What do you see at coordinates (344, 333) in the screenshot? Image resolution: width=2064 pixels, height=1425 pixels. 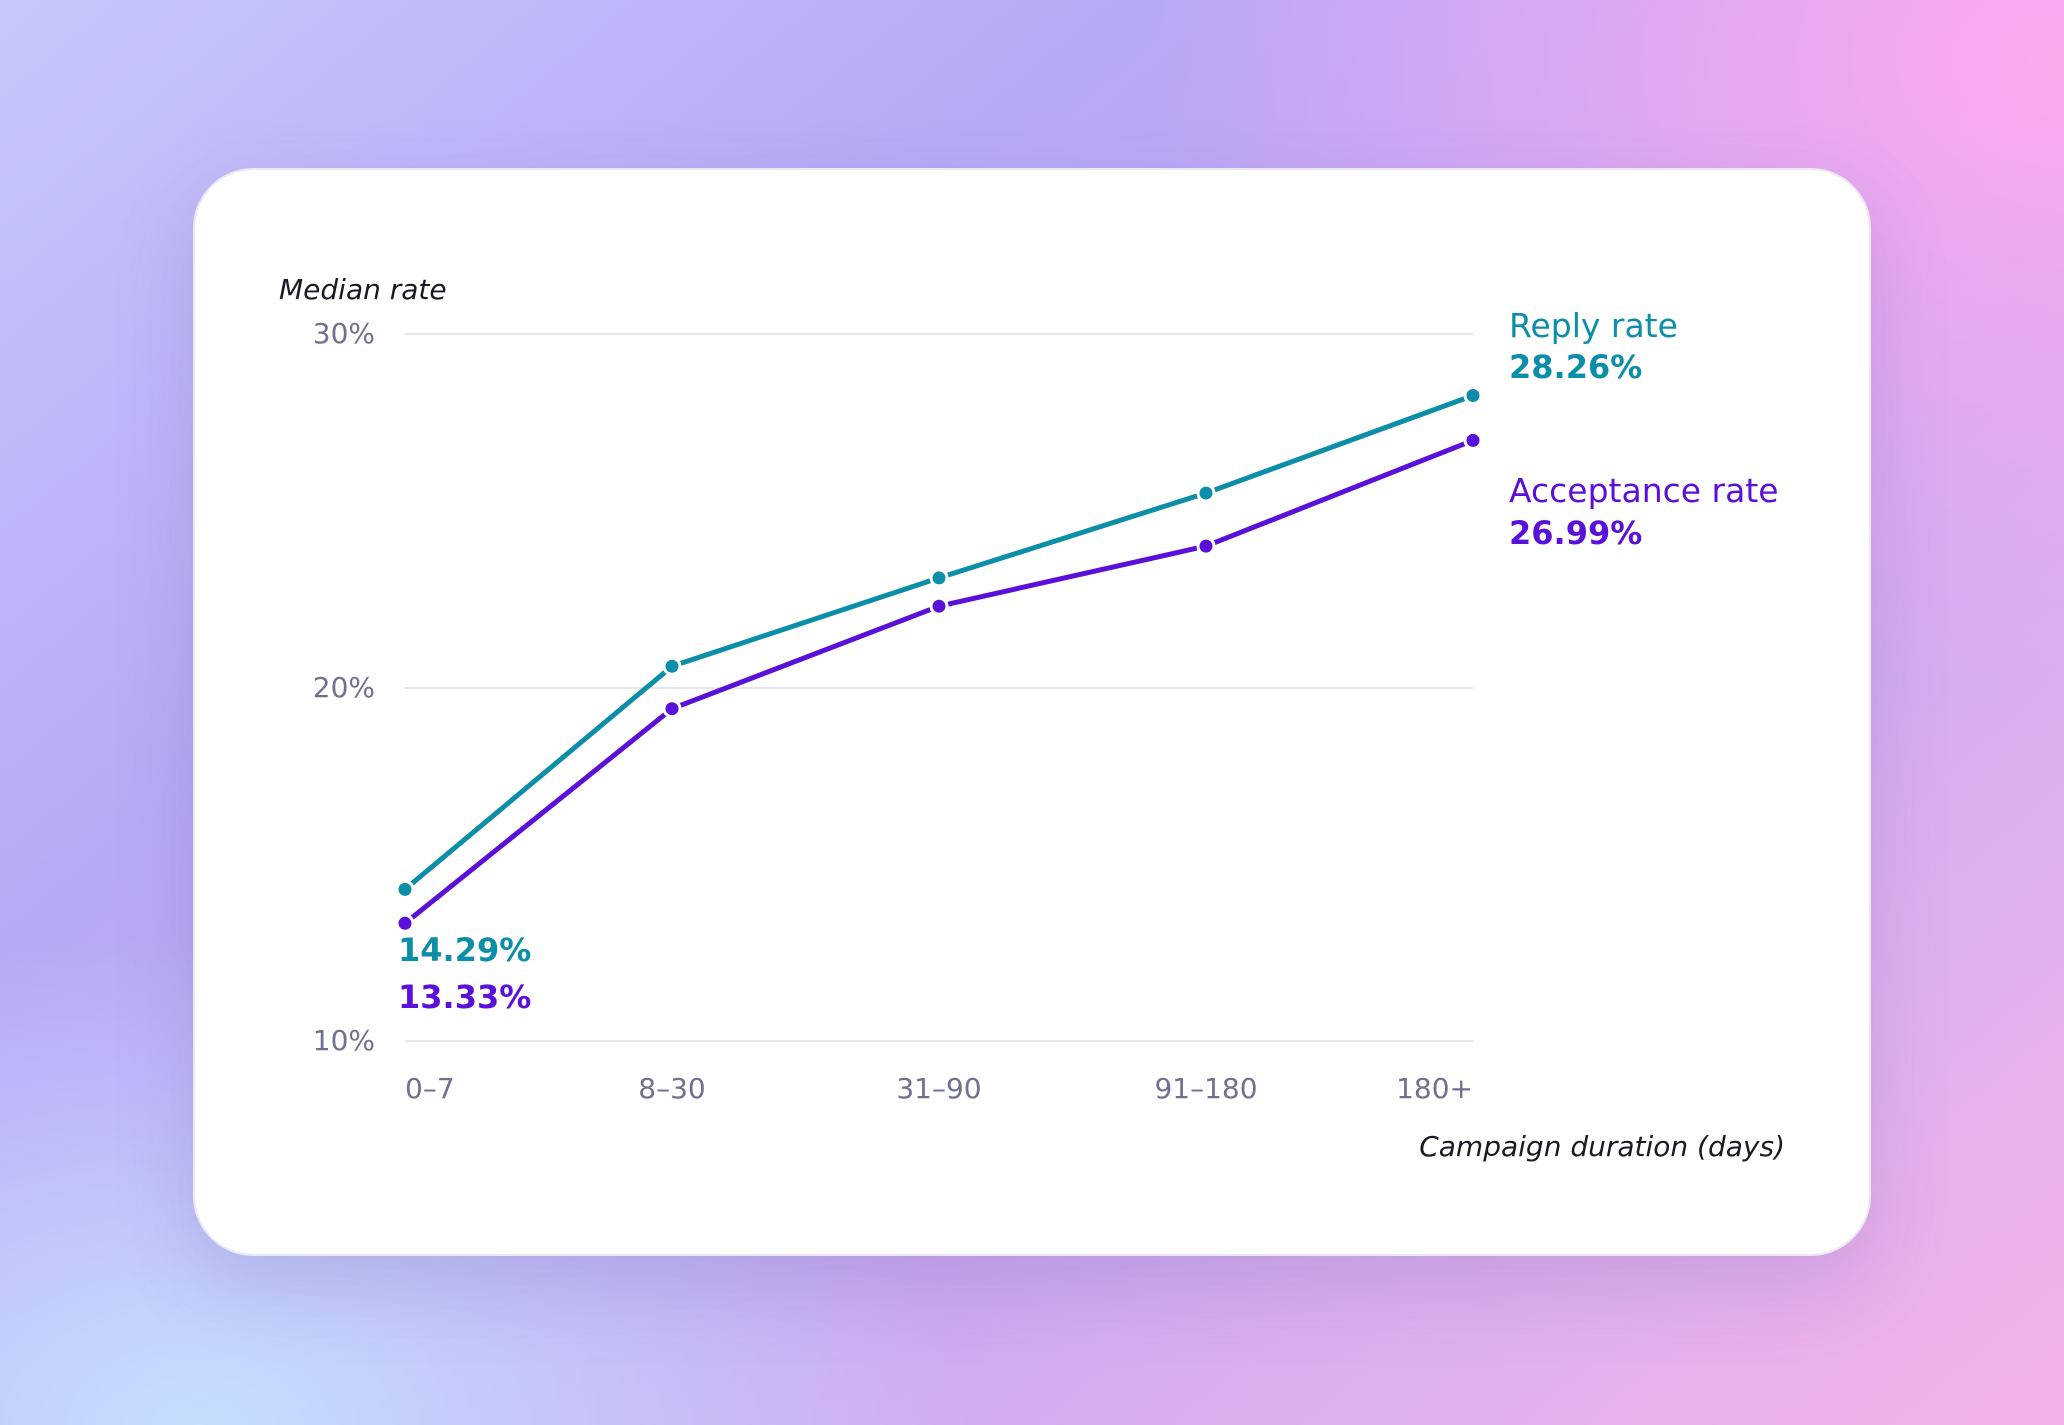 I see `y-tick-label: 30%` at bounding box center [344, 333].